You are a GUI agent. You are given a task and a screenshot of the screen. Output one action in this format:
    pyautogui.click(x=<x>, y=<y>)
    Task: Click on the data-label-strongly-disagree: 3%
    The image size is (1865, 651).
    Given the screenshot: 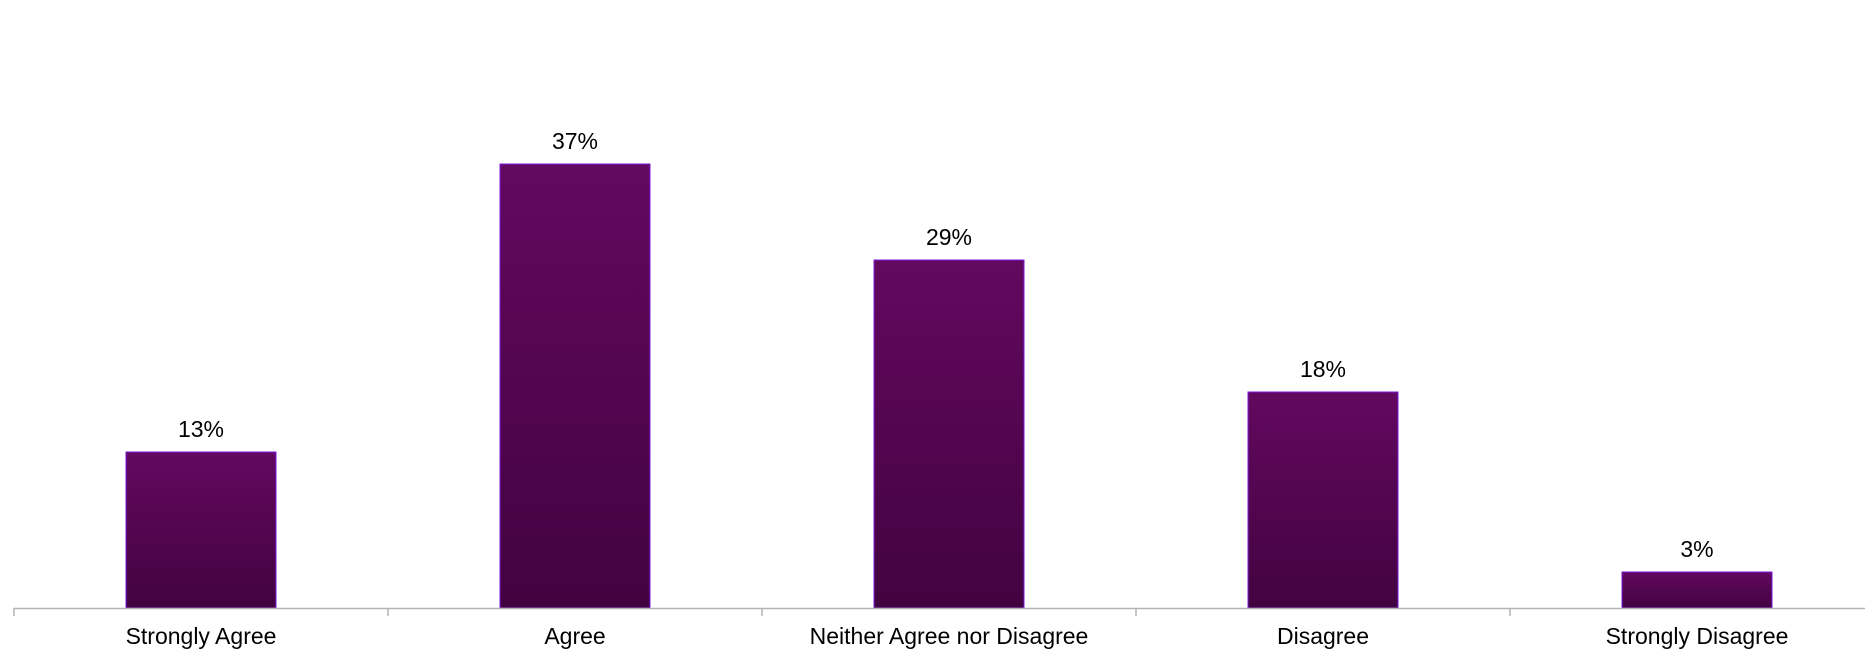 What is the action you would take?
    pyautogui.click(x=1696, y=549)
    